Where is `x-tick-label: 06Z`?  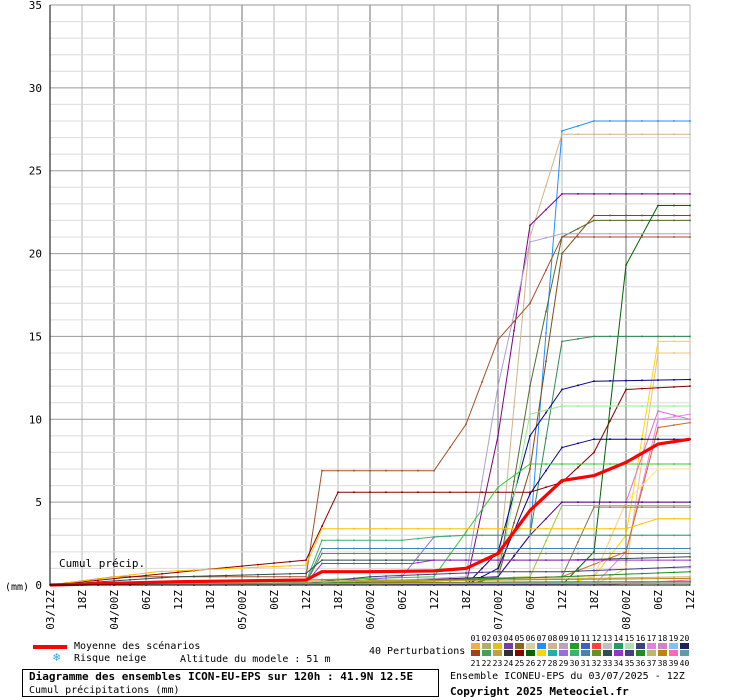 x-tick-label: 06Z is located at coordinates (530, 600).